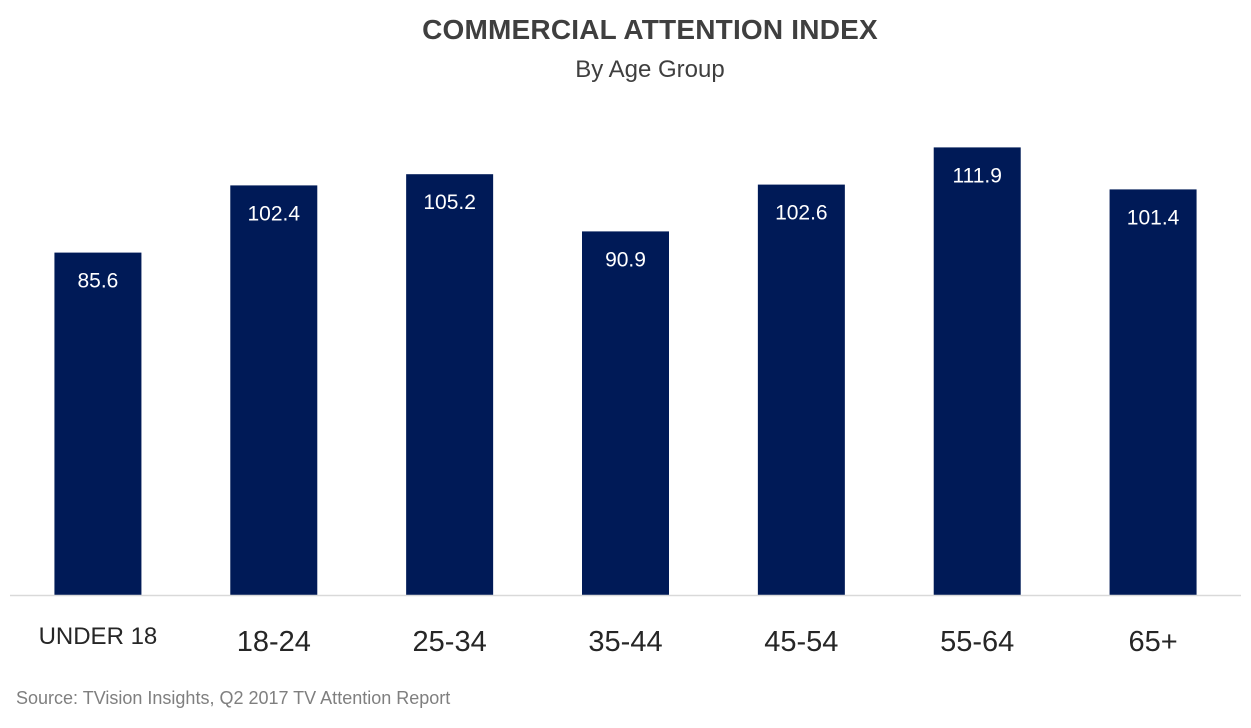  I want to click on bar-value-label: 102.4, so click(274, 213).